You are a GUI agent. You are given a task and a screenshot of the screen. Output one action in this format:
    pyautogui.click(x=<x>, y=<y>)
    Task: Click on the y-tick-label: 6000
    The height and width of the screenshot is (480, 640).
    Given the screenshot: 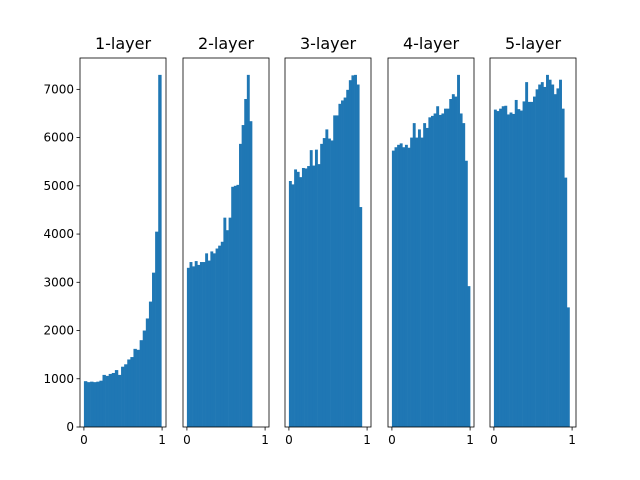 What is the action you would take?
    pyautogui.click(x=58, y=138)
    